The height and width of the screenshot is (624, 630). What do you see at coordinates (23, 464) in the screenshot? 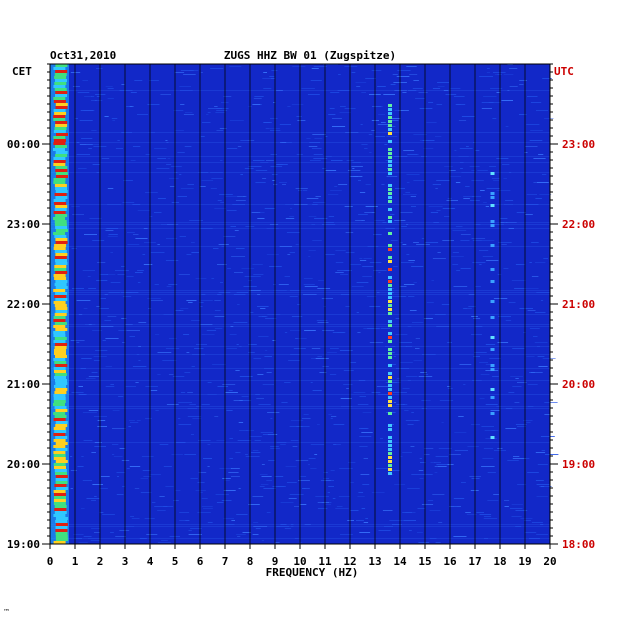
I see `y-tick-label-left: 20:00` at bounding box center [23, 464].